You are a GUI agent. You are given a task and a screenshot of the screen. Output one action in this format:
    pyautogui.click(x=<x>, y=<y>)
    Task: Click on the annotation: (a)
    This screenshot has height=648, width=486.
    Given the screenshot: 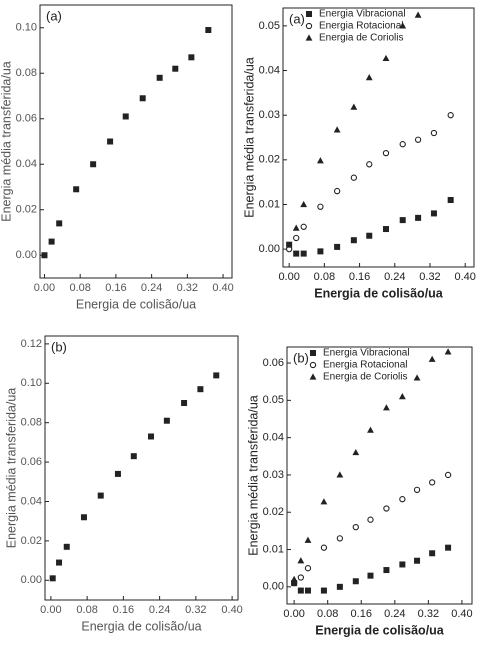 What is the action you would take?
    pyautogui.click(x=54, y=15)
    